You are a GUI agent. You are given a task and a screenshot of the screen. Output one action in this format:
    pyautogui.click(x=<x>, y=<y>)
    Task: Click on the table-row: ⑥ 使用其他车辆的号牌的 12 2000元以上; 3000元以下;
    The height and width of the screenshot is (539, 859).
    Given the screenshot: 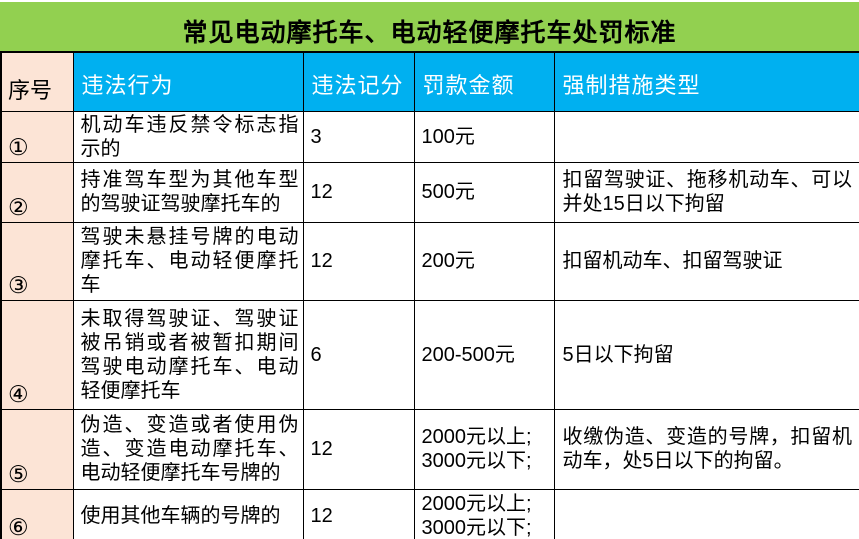 What is the action you would take?
    pyautogui.click(x=429, y=513)
    